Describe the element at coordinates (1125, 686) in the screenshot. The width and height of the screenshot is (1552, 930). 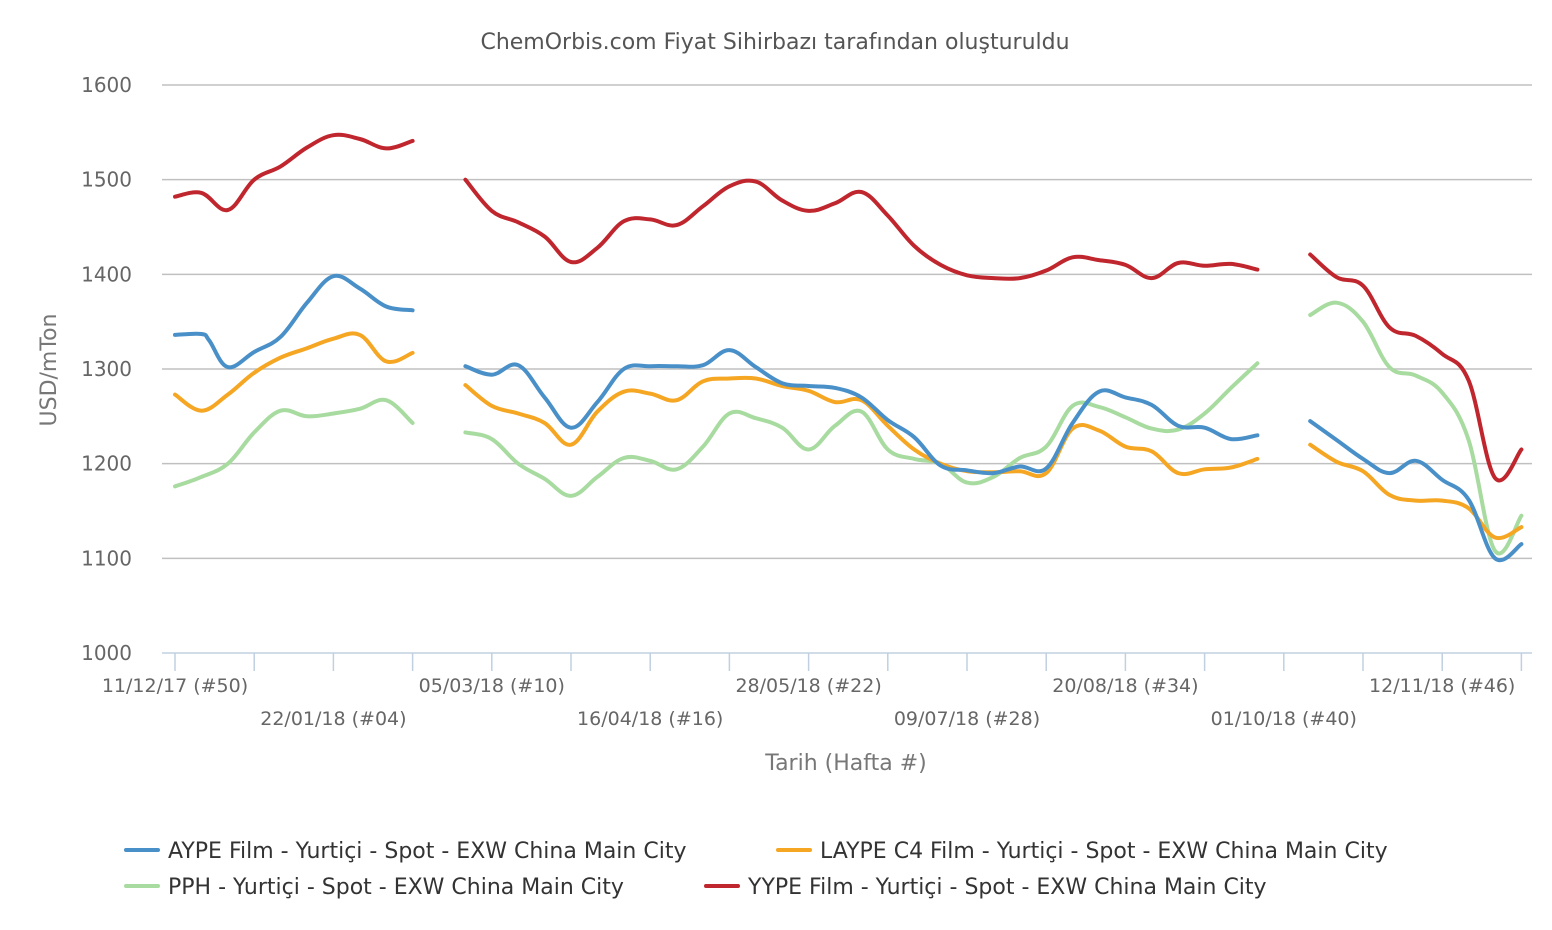
I see `x-tick-label: 20/08/18 (#34)` at that location.